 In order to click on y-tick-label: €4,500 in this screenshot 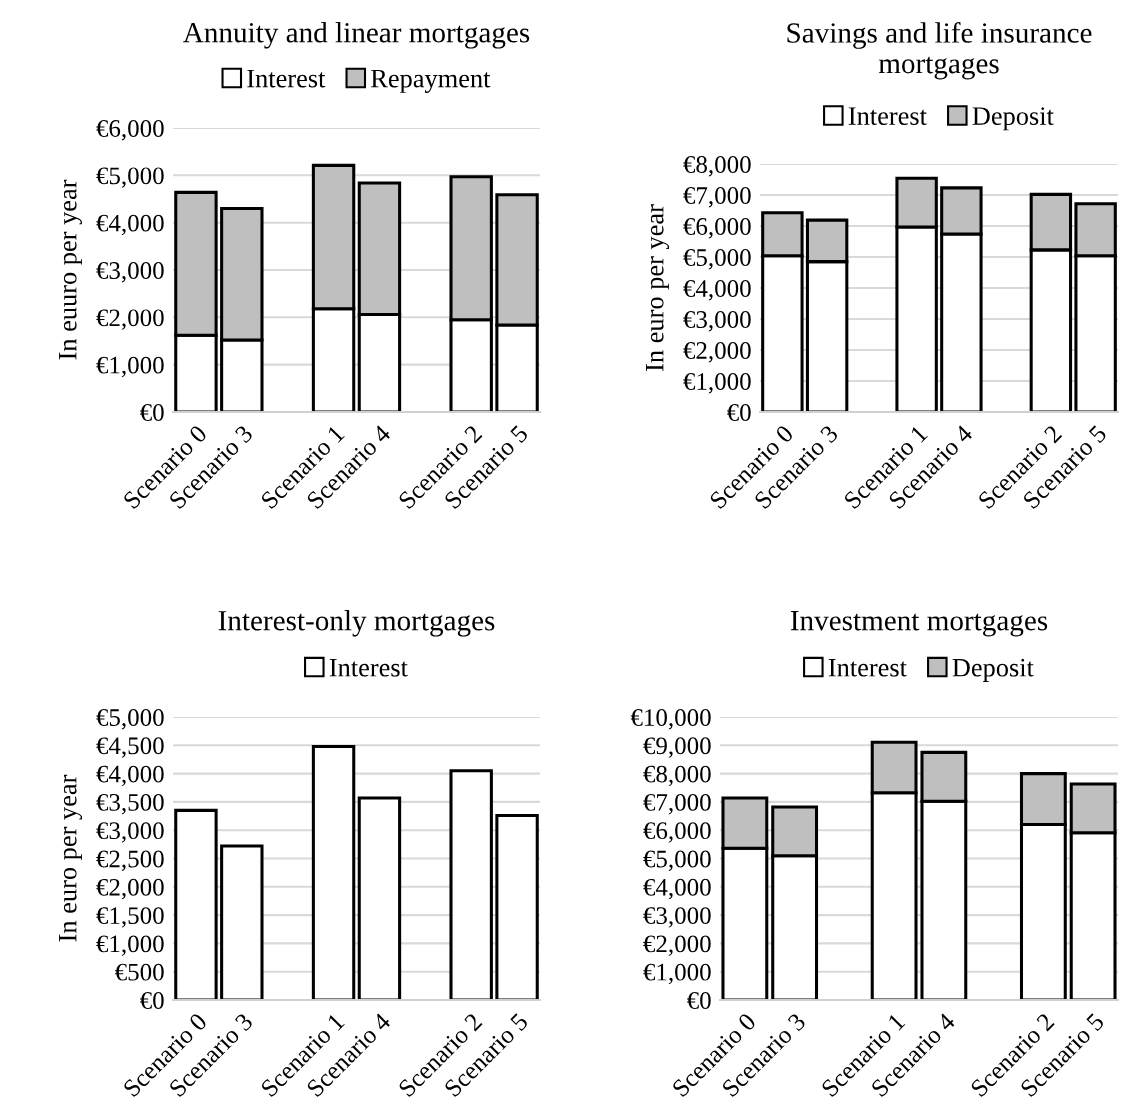, I will do `click(130, 747)`.